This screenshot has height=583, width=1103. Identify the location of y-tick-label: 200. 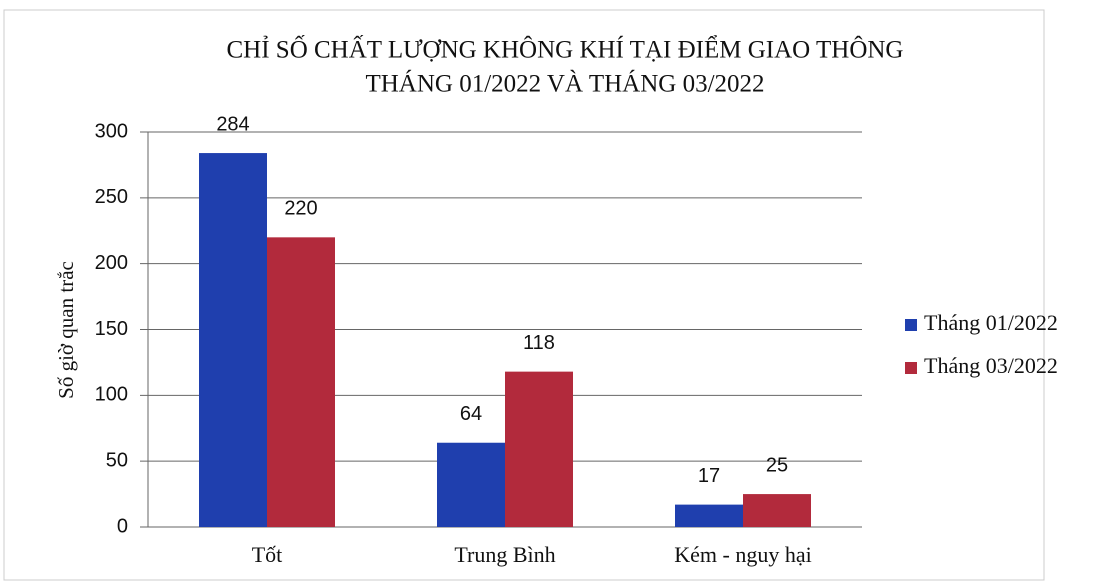
(111, 263).